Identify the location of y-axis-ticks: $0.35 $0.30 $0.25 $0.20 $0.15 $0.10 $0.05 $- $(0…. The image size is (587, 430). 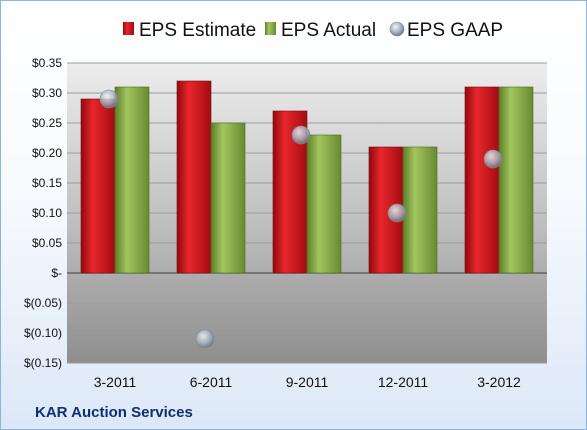
(43, 213).